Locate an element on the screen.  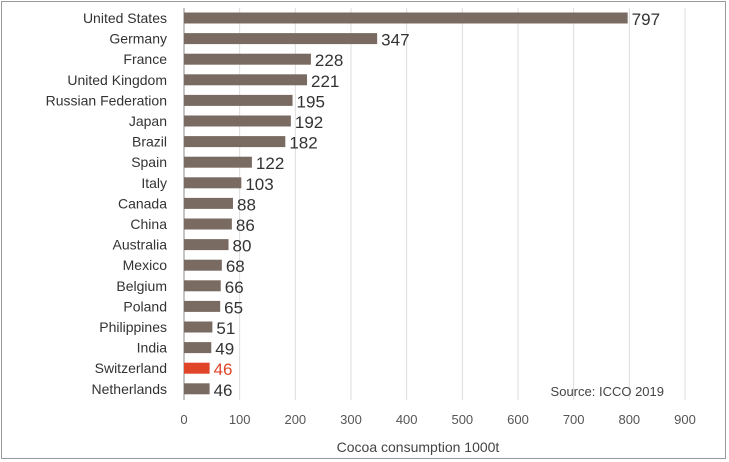
category-label: Australia is located at coordinates (140, 245).